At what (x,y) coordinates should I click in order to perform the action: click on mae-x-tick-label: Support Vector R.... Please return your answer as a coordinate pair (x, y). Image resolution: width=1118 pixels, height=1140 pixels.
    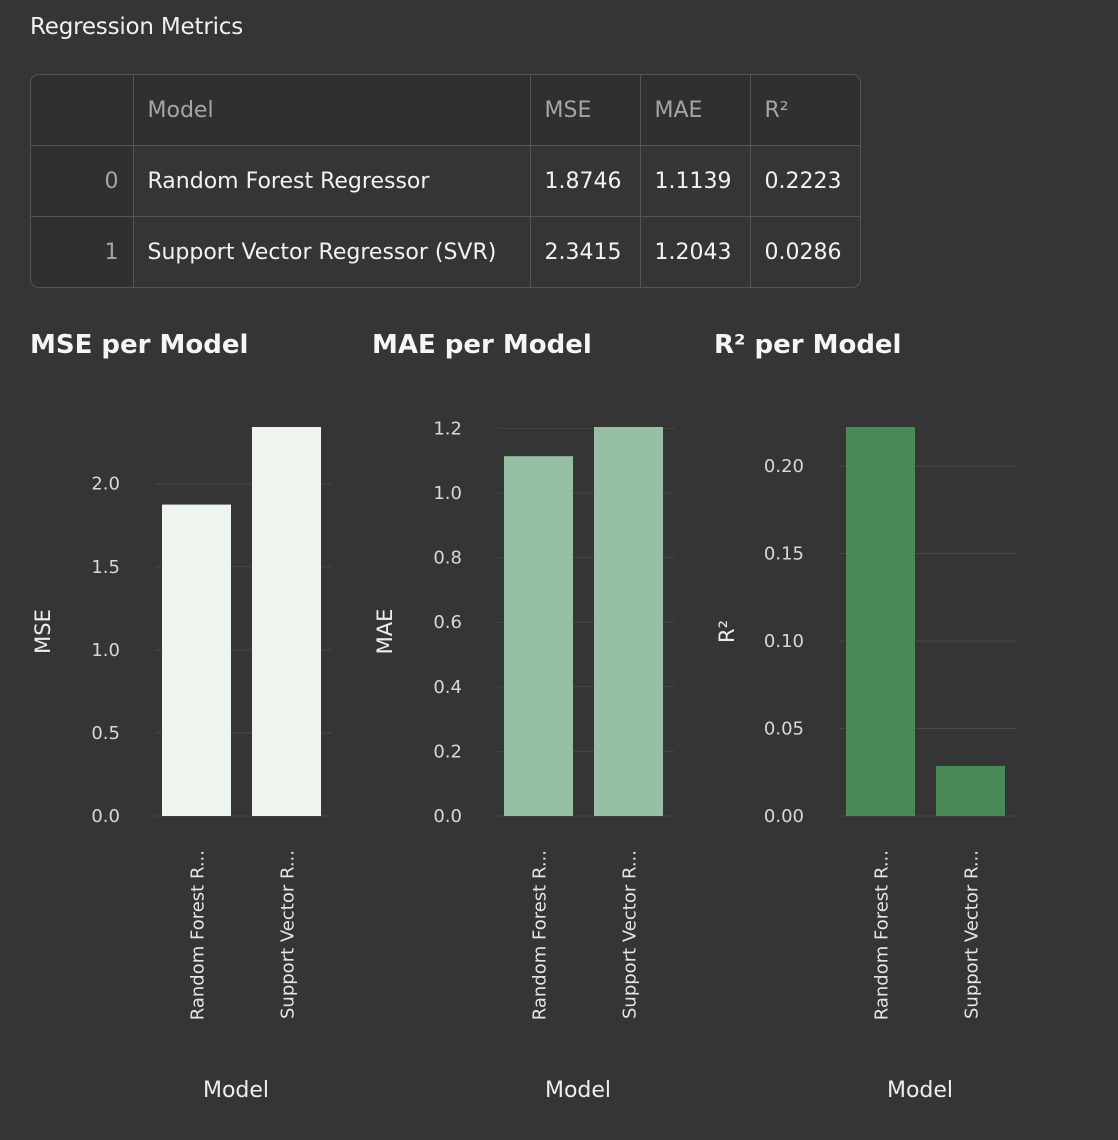
    Looking at the image, I should click on (630, 934).